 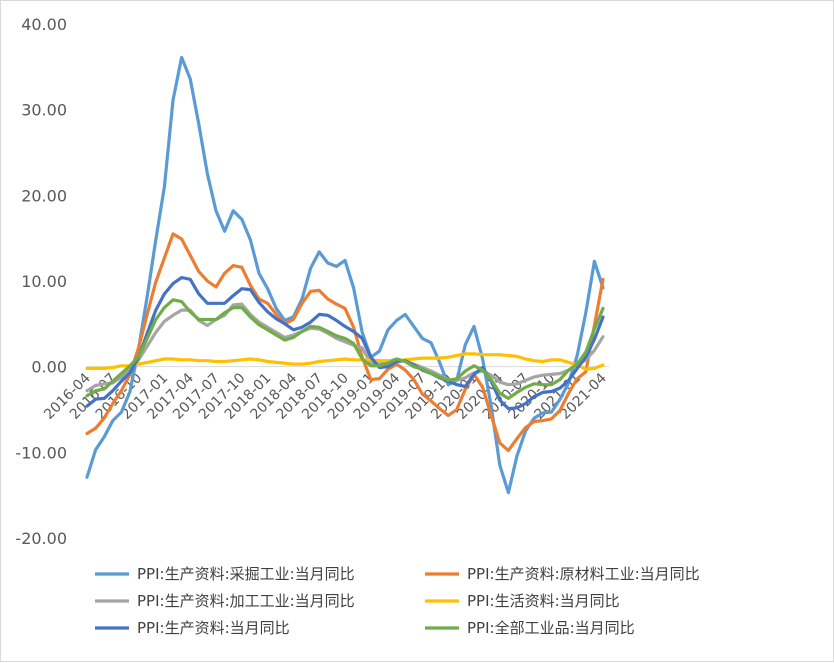 I want to click on legend-label: PPI:全部工业品:当月同比, so click(x=551, y=628).